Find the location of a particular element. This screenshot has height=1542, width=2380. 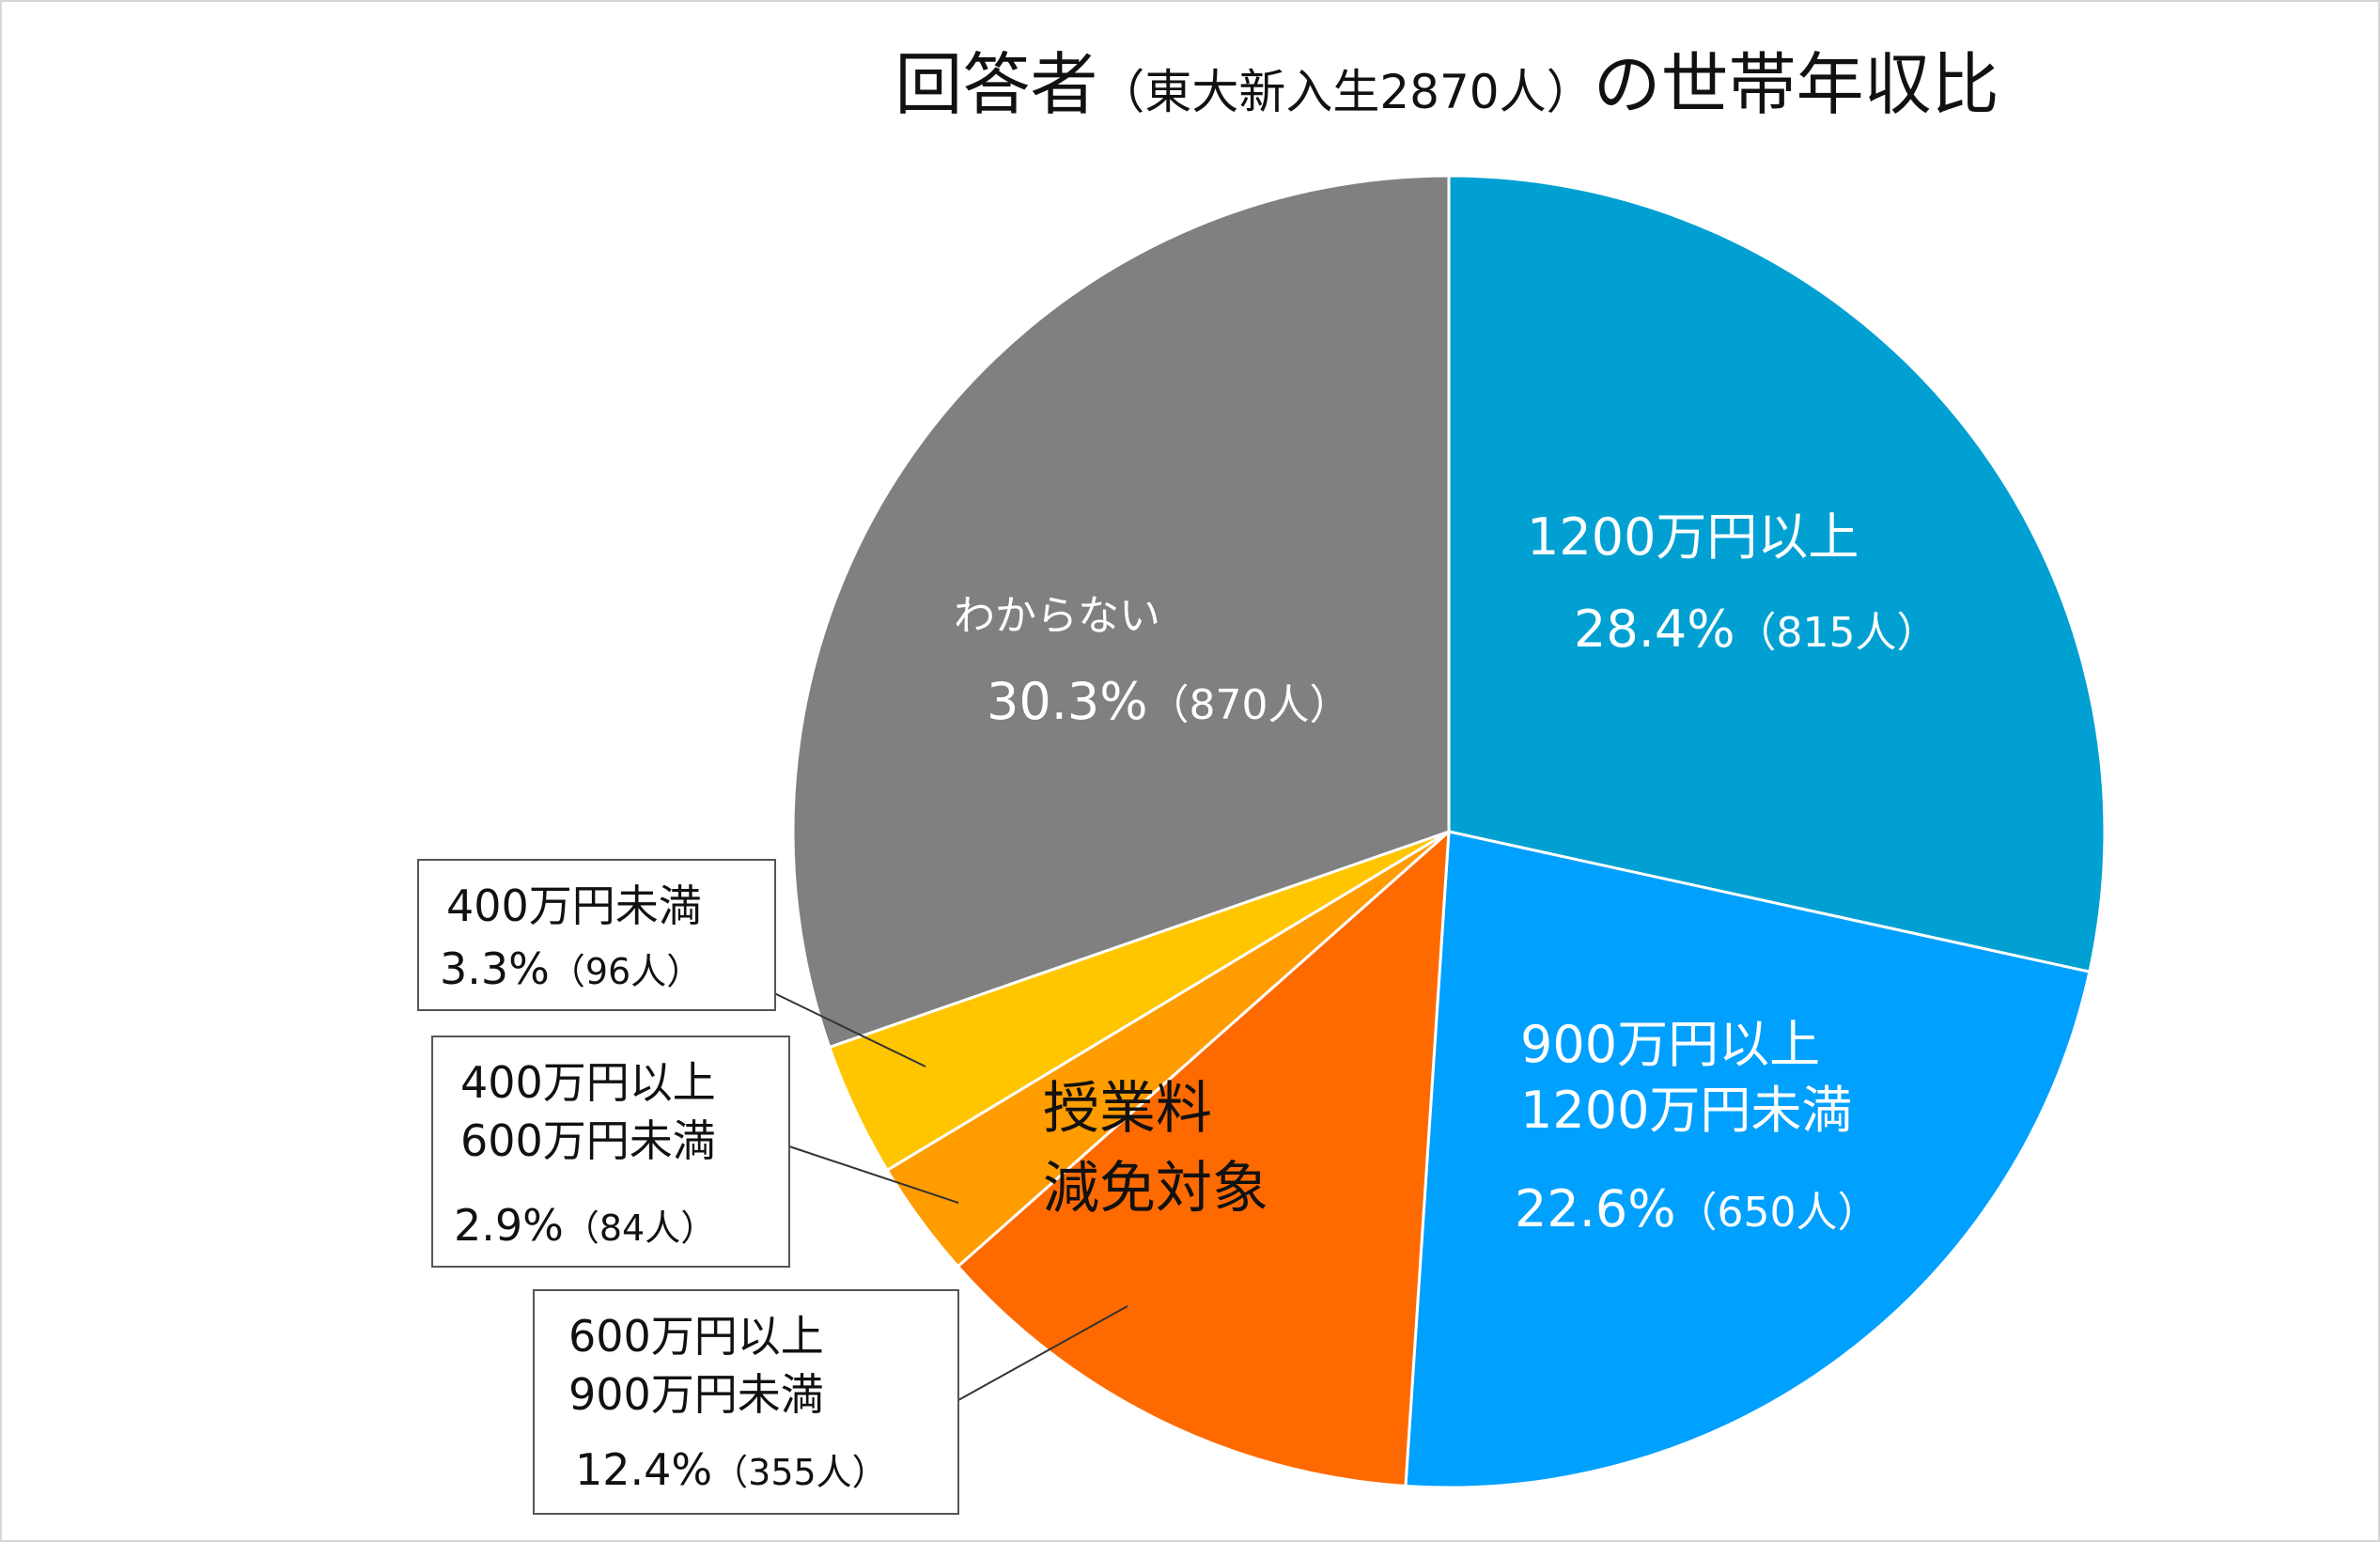

chart-title: 回答者（東大新入生2870人）の世帯年収比 is located at coordinates (1446, 84).